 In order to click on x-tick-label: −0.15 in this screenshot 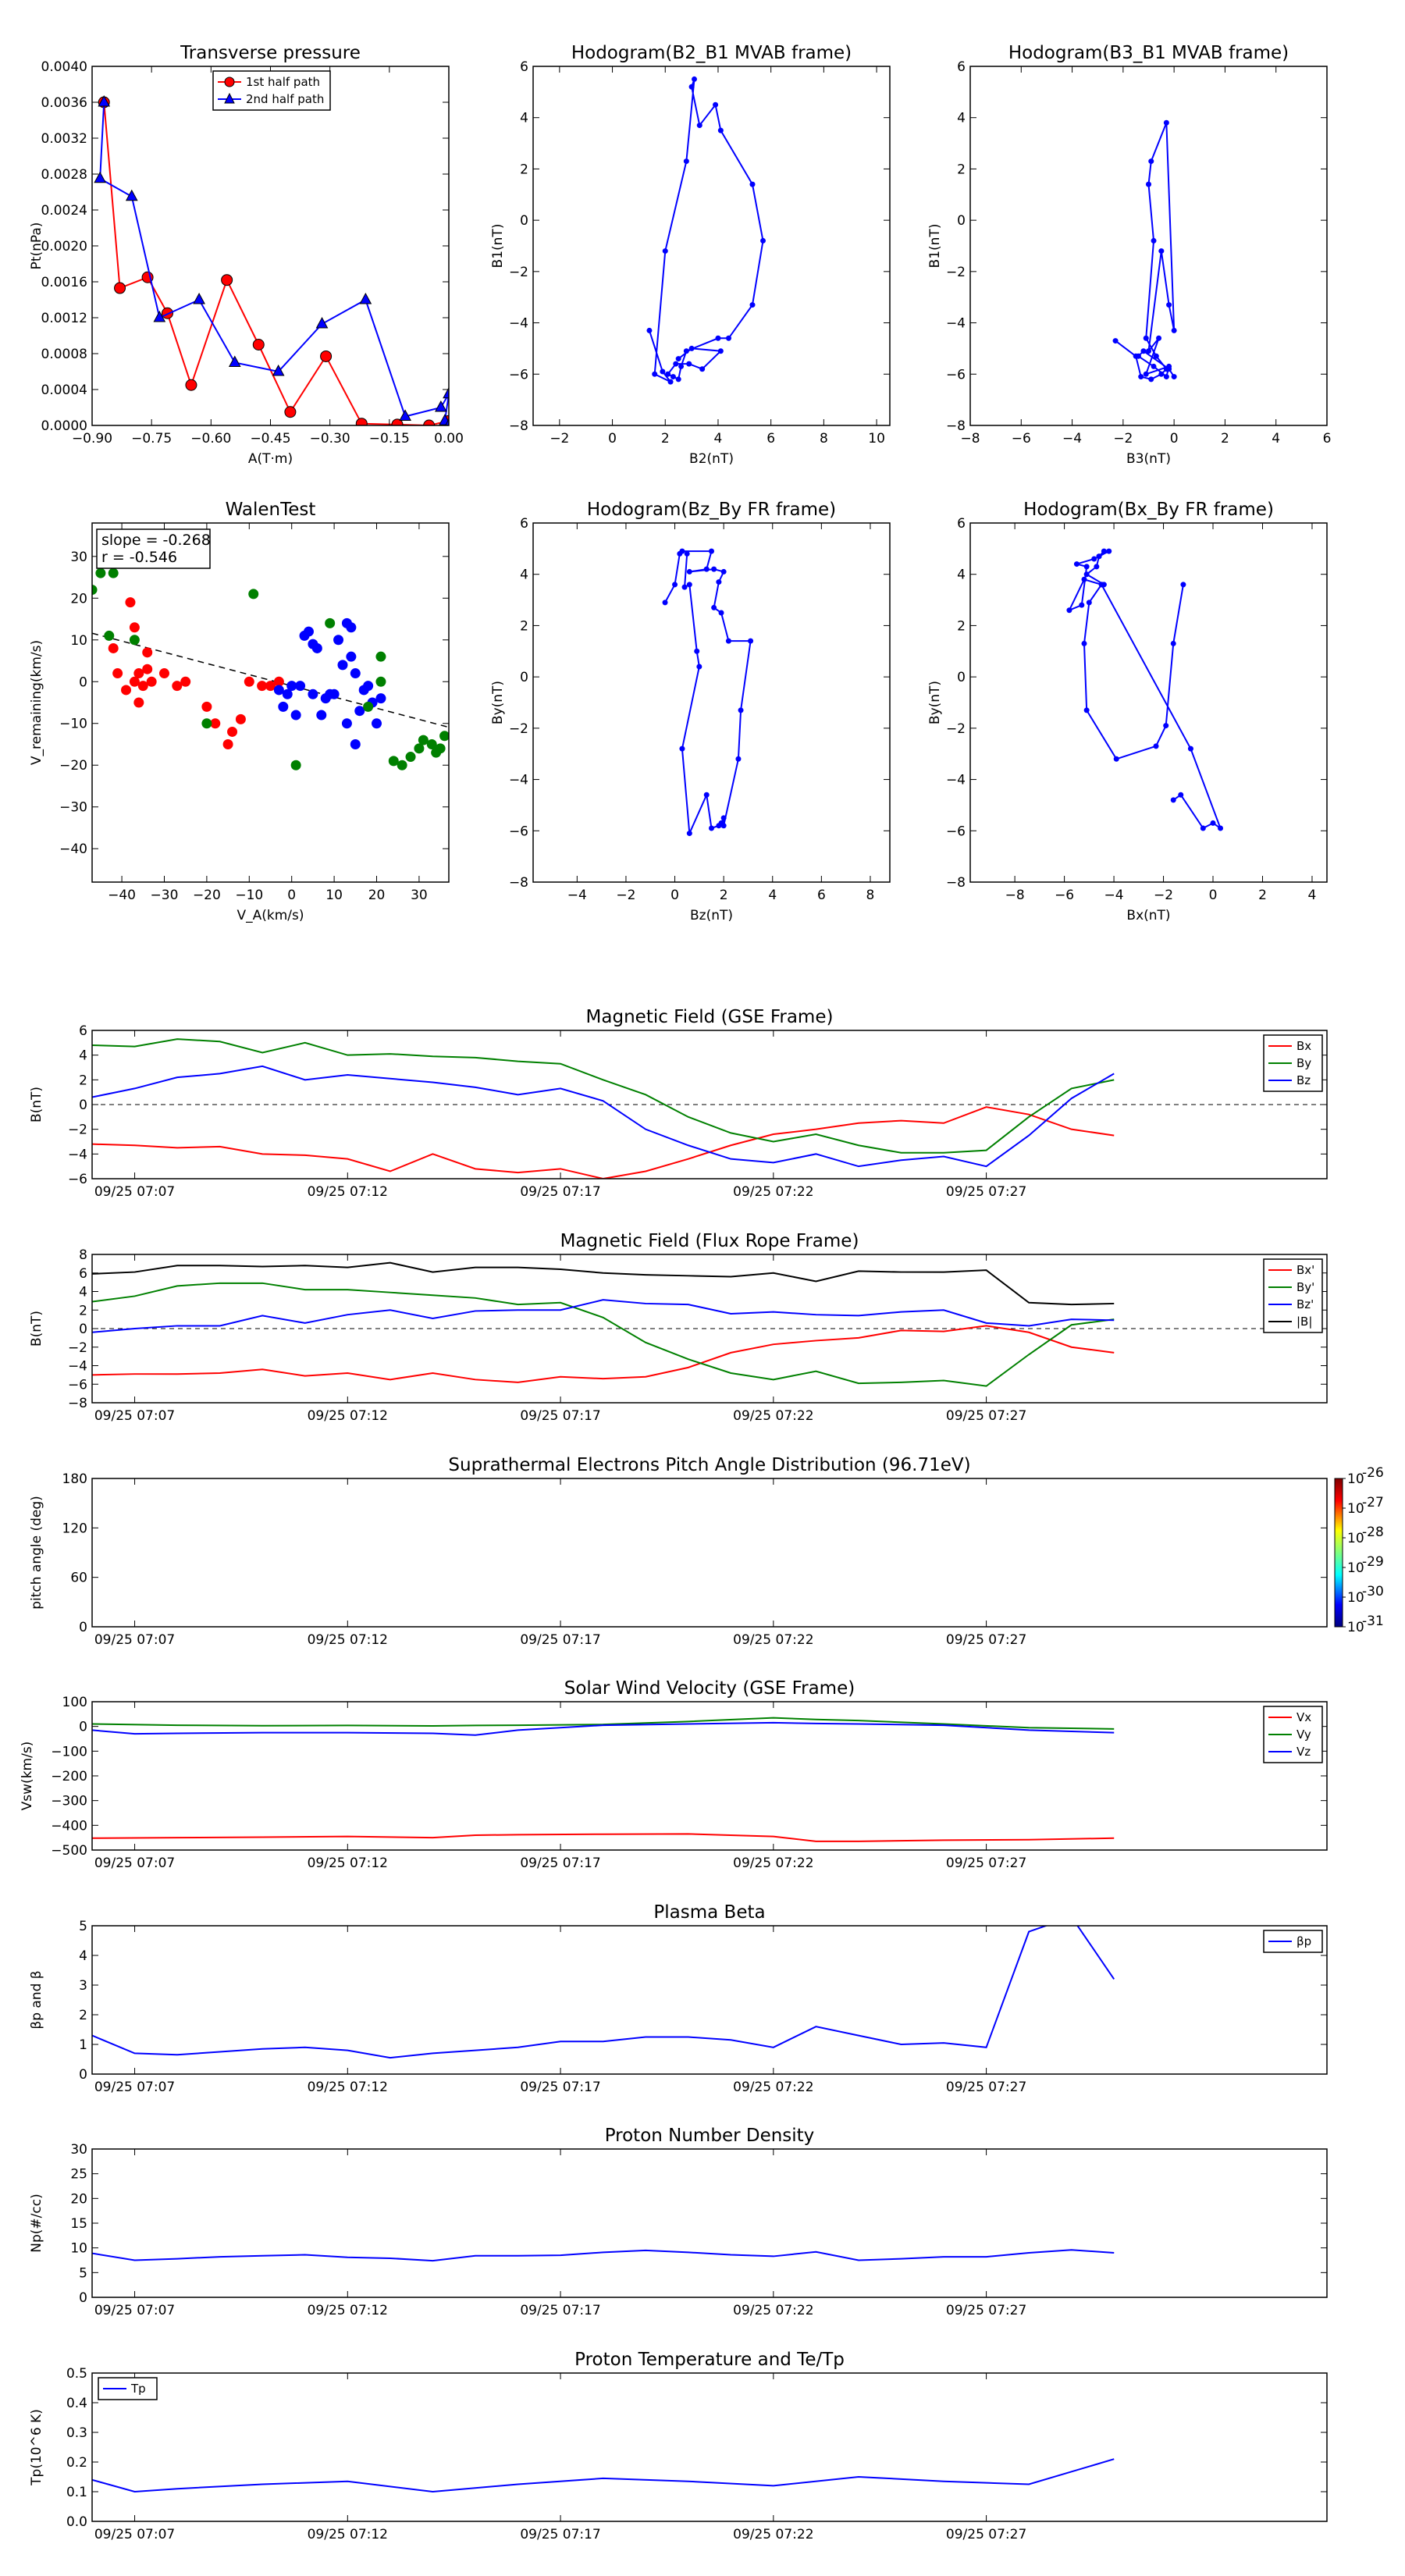, I will do `click(390, 439)`.